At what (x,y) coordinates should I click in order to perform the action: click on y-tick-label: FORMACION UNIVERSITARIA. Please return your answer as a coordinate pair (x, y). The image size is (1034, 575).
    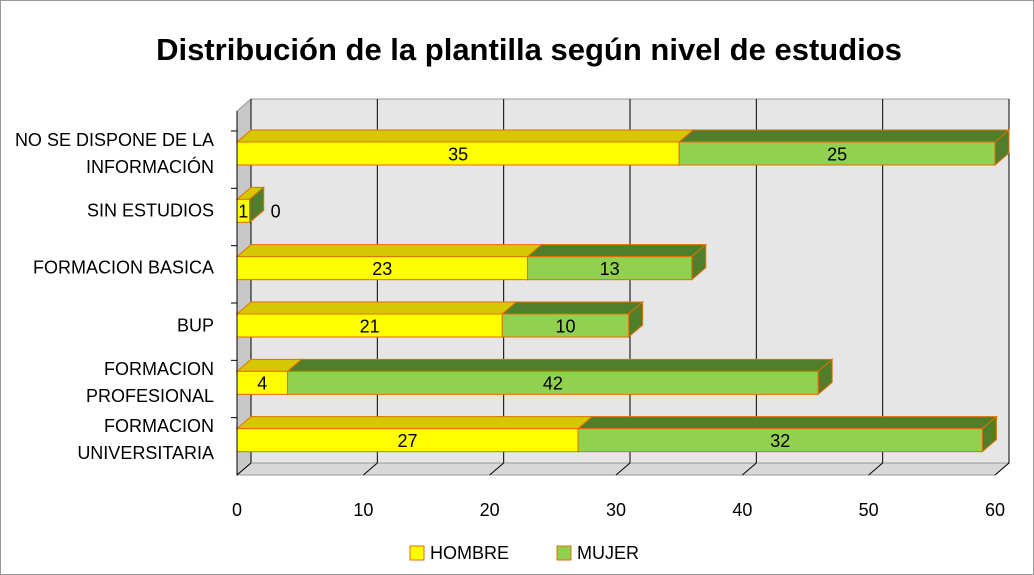
    Looking at the image, I should click on (145, 440).